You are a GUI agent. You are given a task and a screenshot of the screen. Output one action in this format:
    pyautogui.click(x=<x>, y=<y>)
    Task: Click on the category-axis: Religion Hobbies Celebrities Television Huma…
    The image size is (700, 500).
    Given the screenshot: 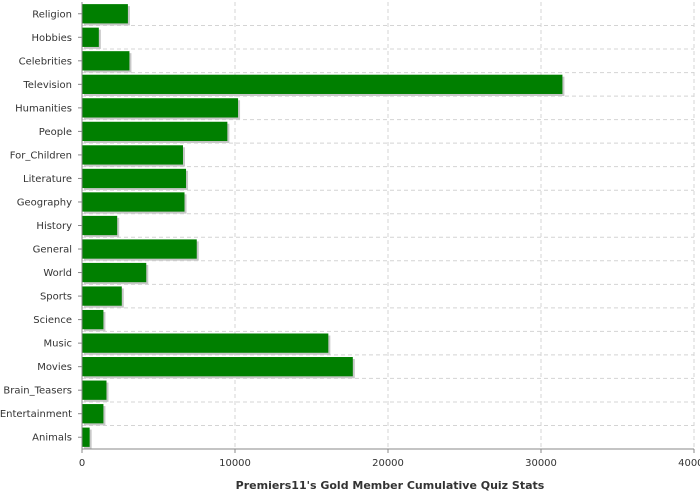 What is the action you would take?
    pyautogui.click(x=41, y=225)
    